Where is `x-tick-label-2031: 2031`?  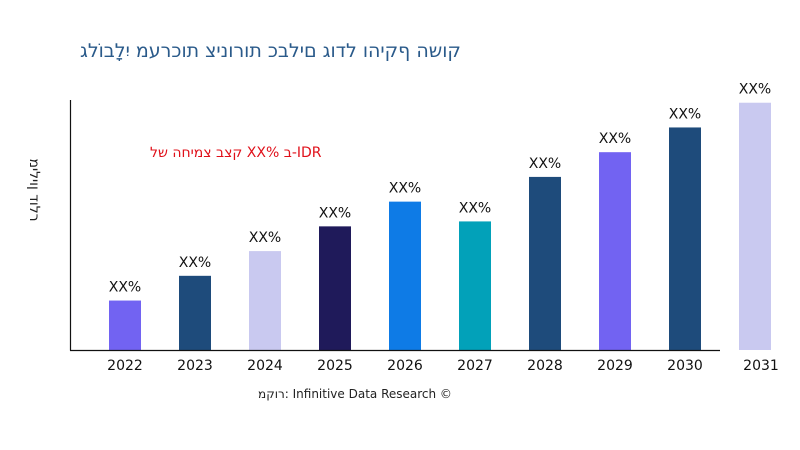
x-tick-label-2031: 2031 is located at coordinates (761, 366).